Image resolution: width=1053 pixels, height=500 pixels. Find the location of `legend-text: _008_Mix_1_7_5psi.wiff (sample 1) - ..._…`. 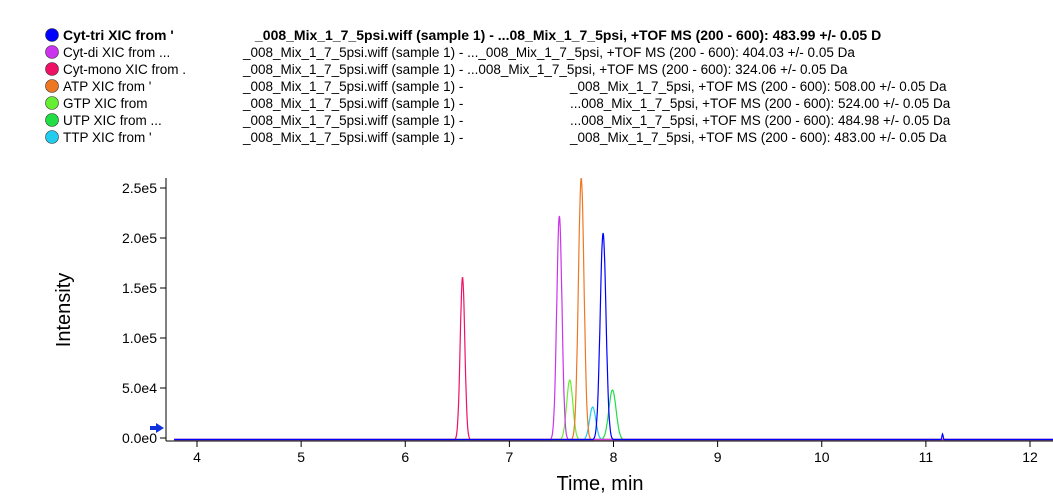

legend-text: _008_Mix_1_7_5psi.wiff (sample 1) - ..._… is located at coordinates (548, 52).